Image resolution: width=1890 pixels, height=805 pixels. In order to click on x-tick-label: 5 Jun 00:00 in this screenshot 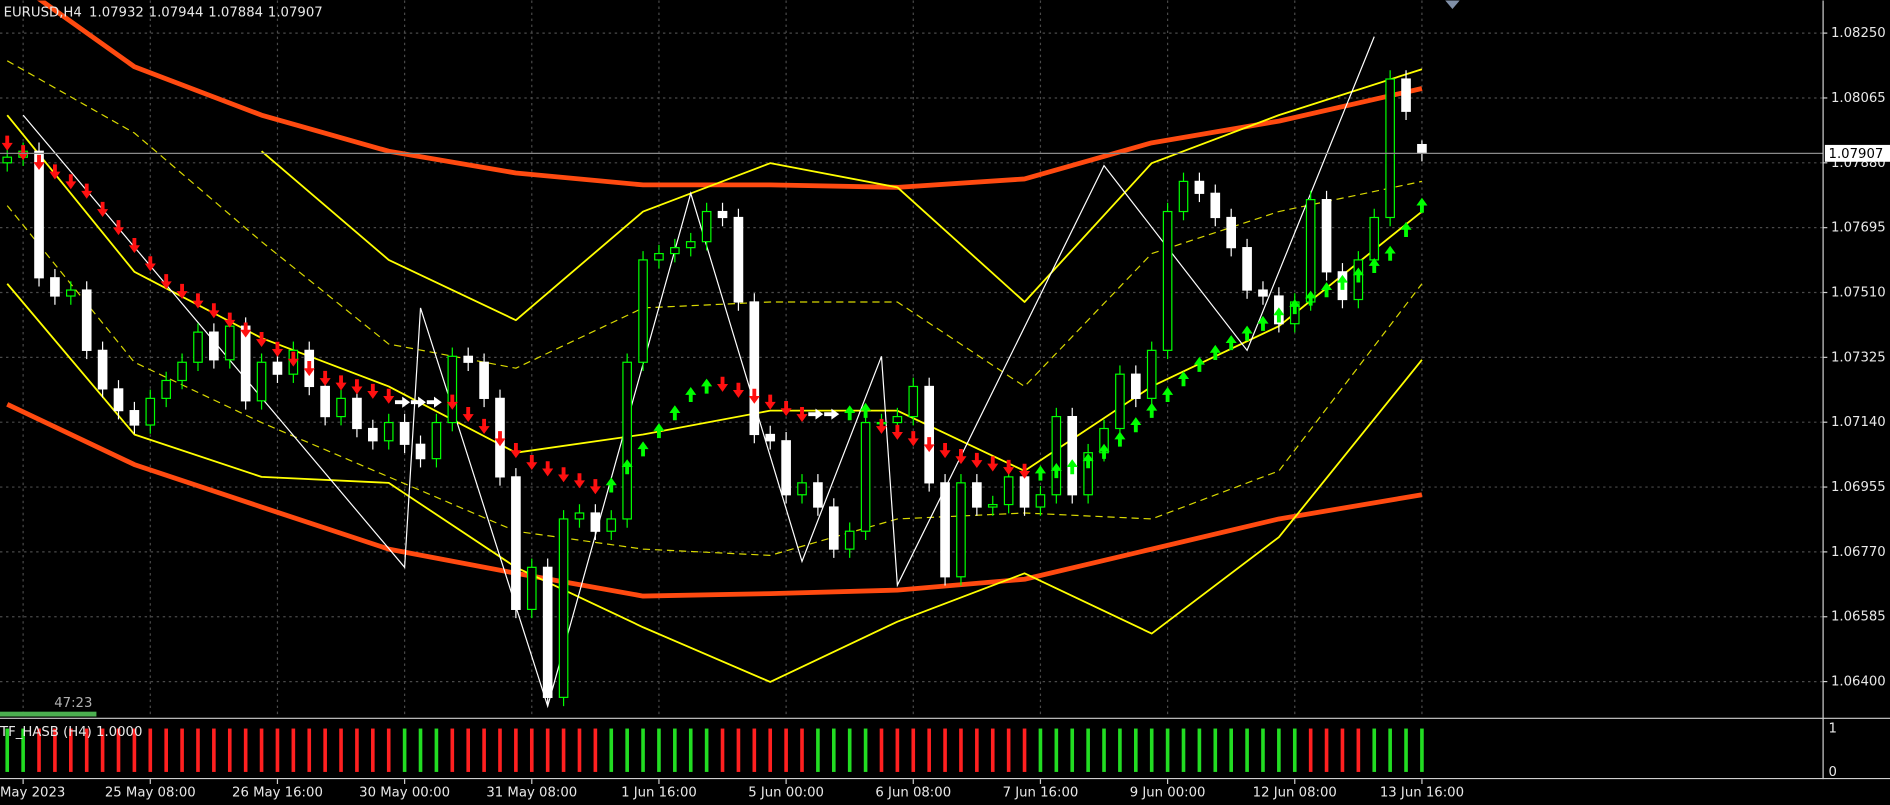, I will do `click(786, 792)`.